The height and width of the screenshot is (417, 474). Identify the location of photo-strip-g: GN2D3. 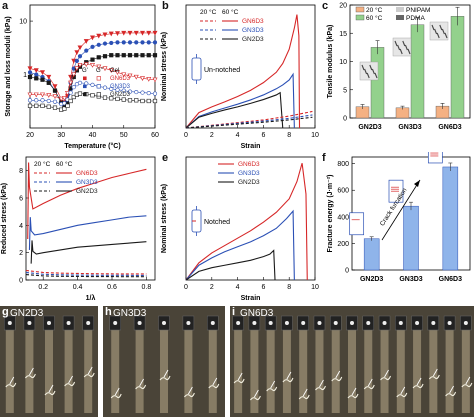
(49, 361).